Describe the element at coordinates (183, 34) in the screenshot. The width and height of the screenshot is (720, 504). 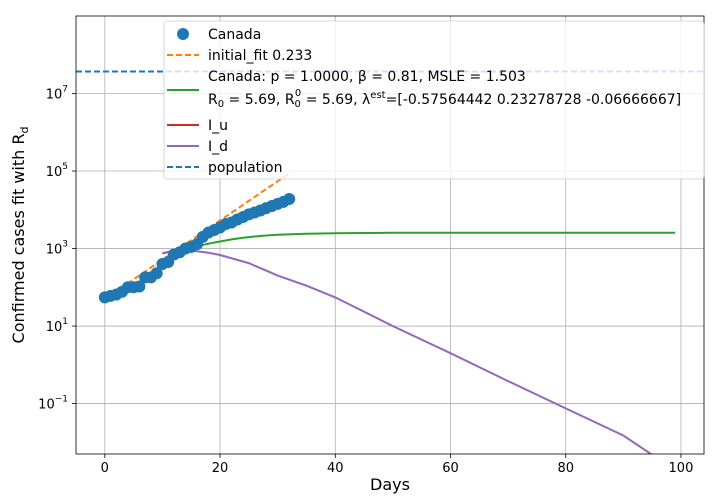
I see `legend-marker-canada` at that location.